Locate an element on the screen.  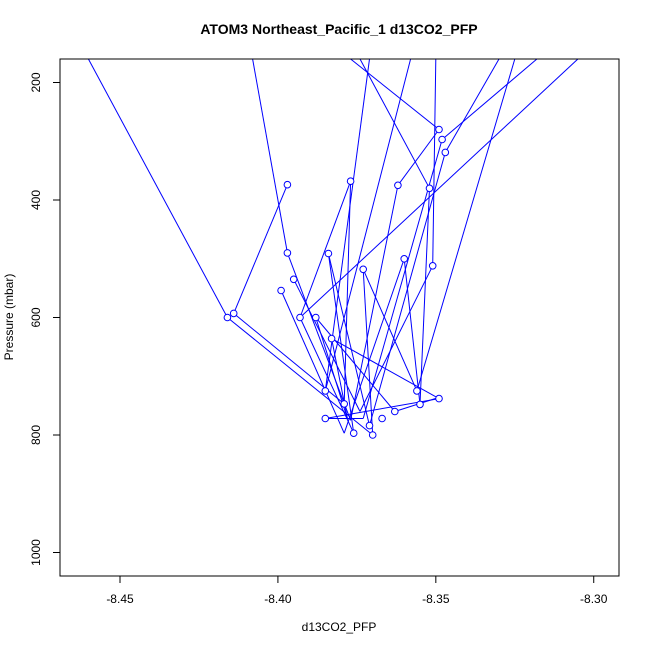
y-axis: 200 400 600 800 1000 is located at coordinates (44, 319).